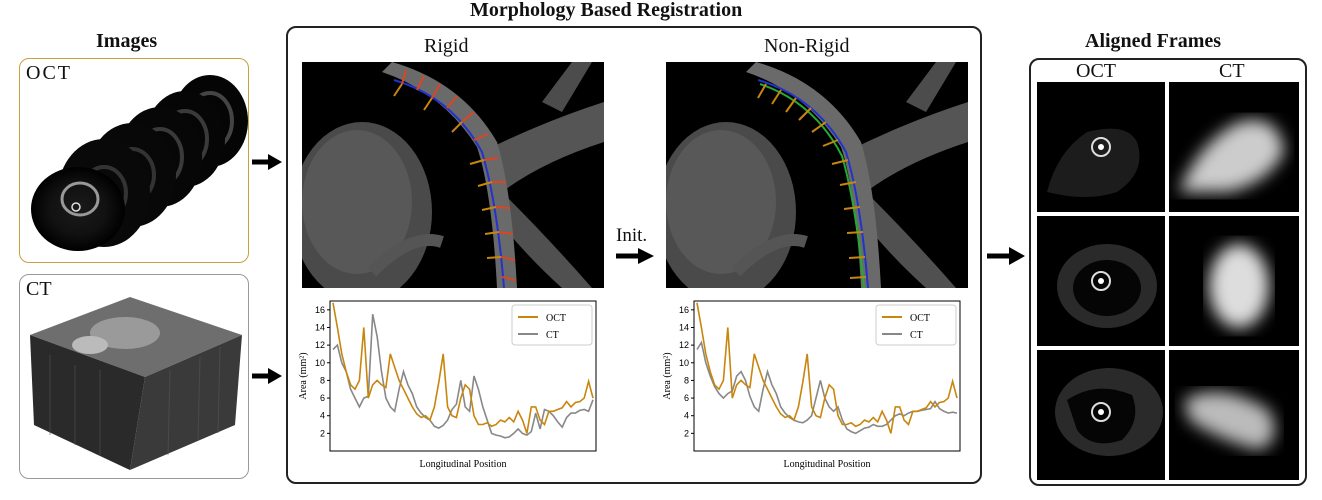 The width and height of the screenshot is (1322, 500). Describe the element at coordinates (635, 256) in the screenshot. I see `init-arrow` at that location.